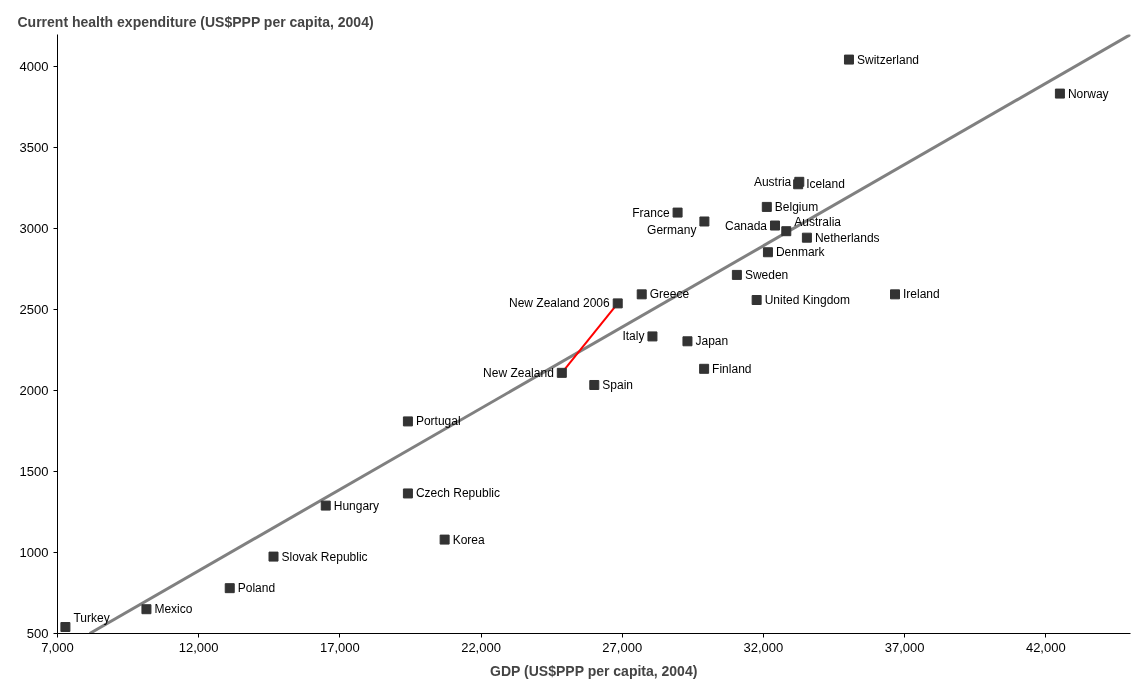  I want to click on series-label: Korea, so click(468, 539).